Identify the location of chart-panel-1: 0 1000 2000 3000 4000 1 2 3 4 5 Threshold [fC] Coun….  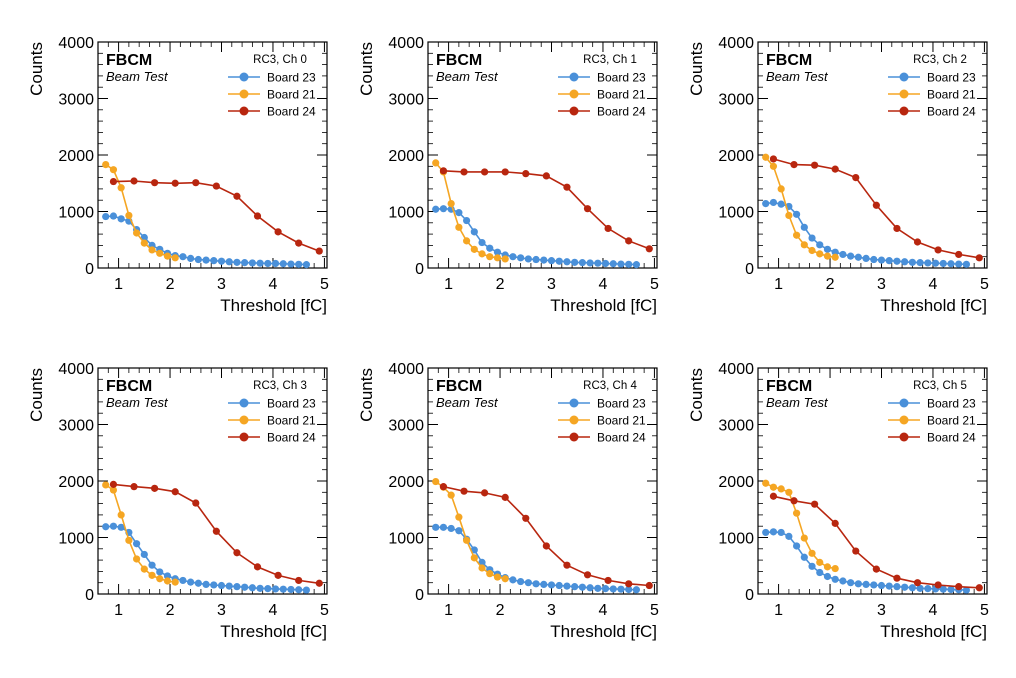
(508, 175).